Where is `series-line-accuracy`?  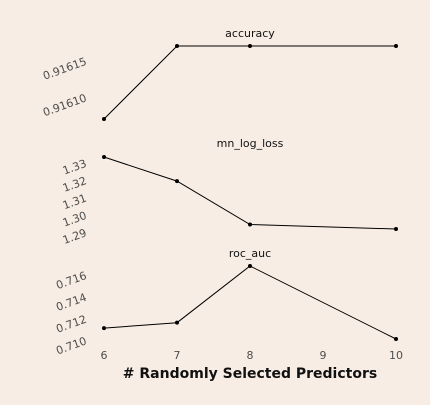 series-line-accuracy is located at coordinates (249, 82).